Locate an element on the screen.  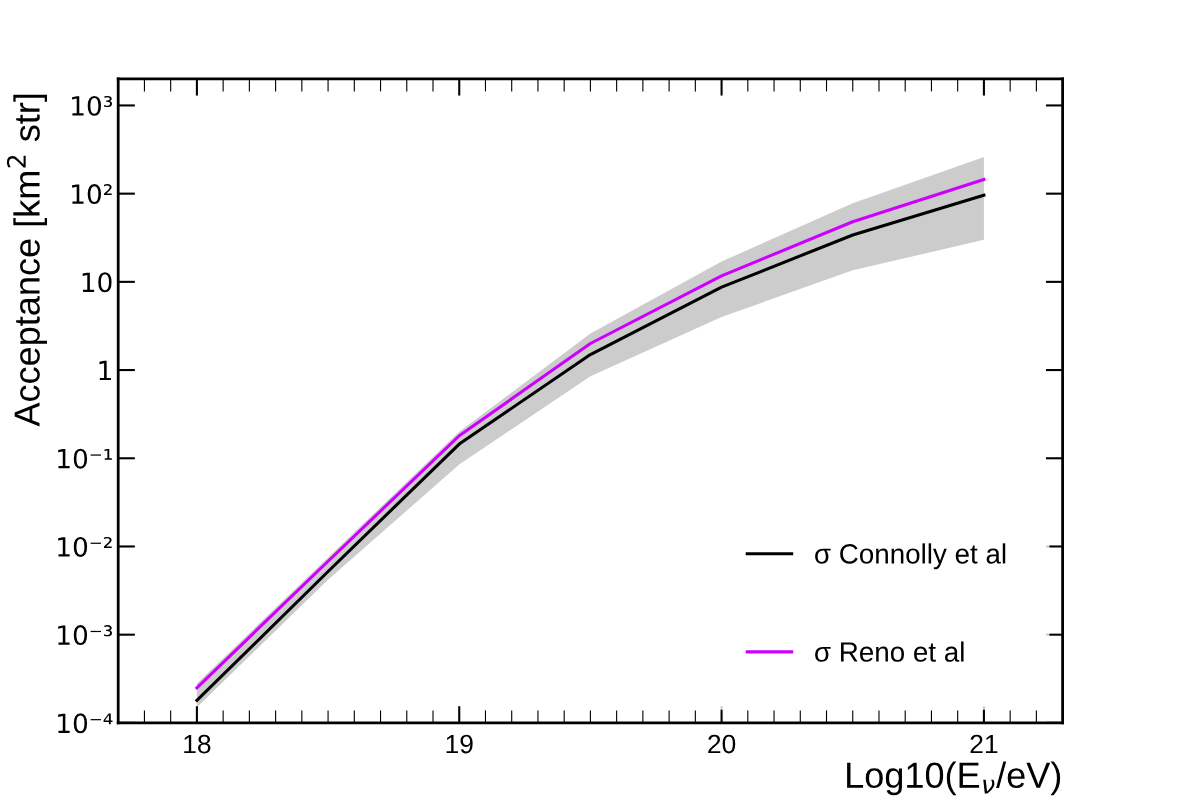
y-tick-label: 10⁻⁴ is located at coordinates (85, 723).